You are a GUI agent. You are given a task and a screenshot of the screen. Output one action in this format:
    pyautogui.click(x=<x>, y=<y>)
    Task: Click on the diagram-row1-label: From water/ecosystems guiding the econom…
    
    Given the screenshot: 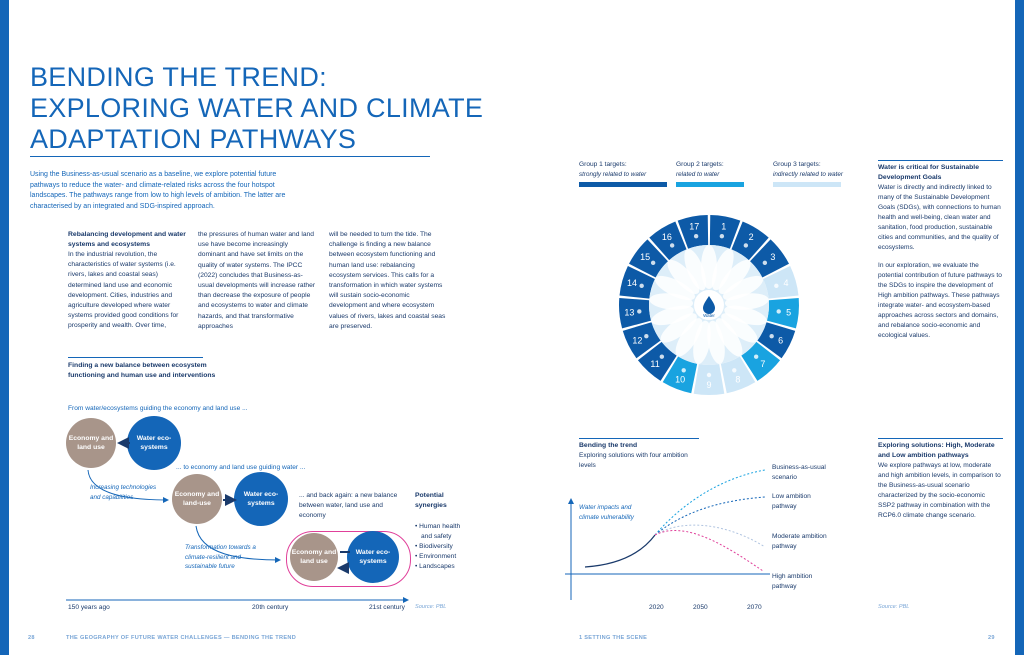 What is the action you would take?
    pyautogui.click(x=158, y=408)
    